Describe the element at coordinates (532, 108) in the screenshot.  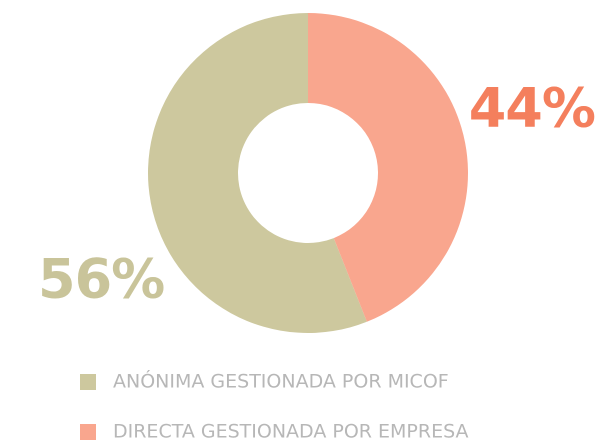
I see `value-label: 44%` at that location.